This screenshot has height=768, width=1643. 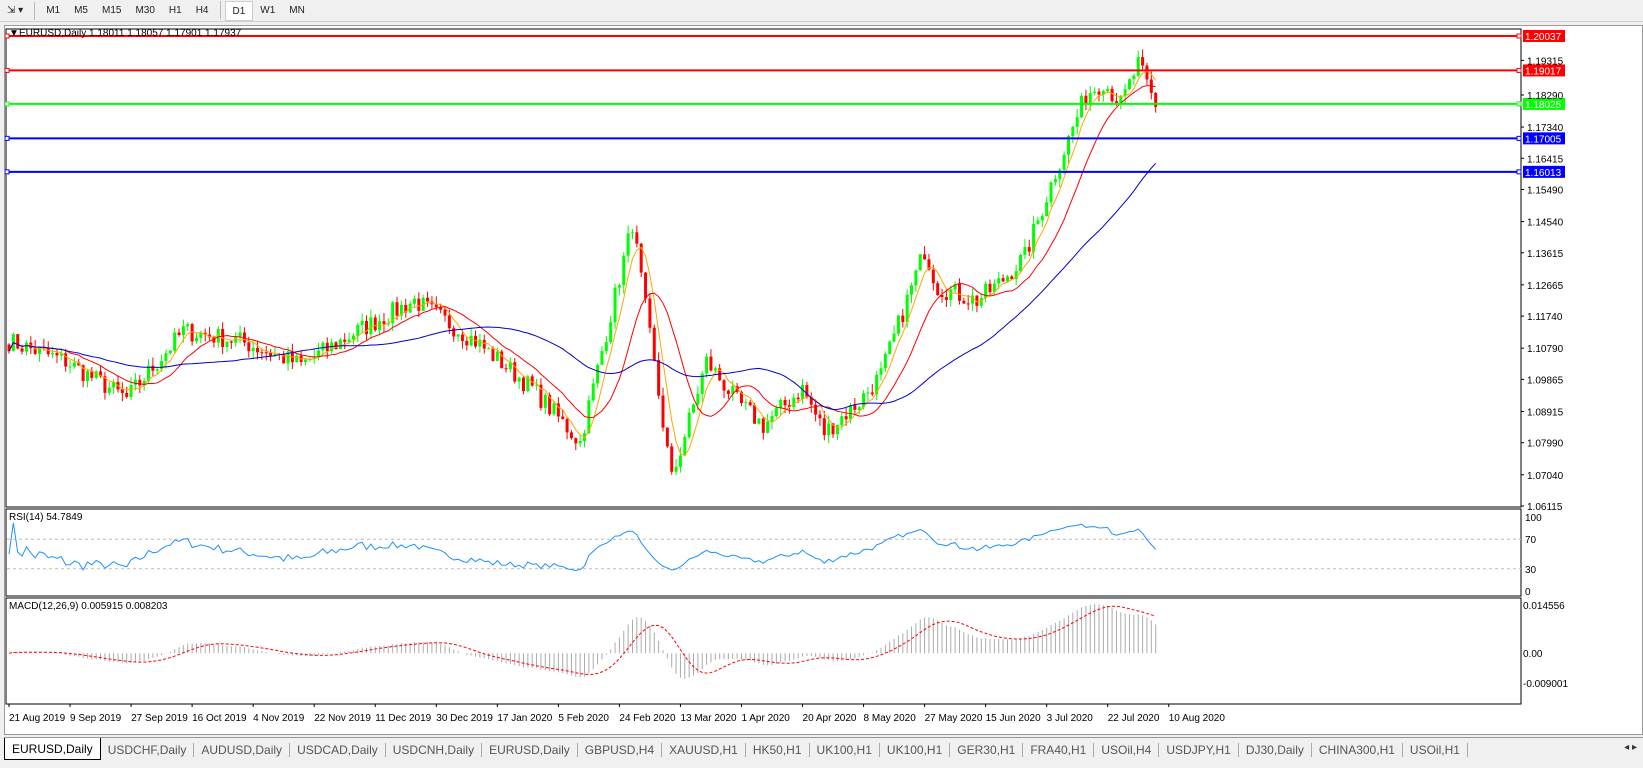 I want to click on tab-usdcad-daily: USDCAD,Daily, so click(x=338, y=749).